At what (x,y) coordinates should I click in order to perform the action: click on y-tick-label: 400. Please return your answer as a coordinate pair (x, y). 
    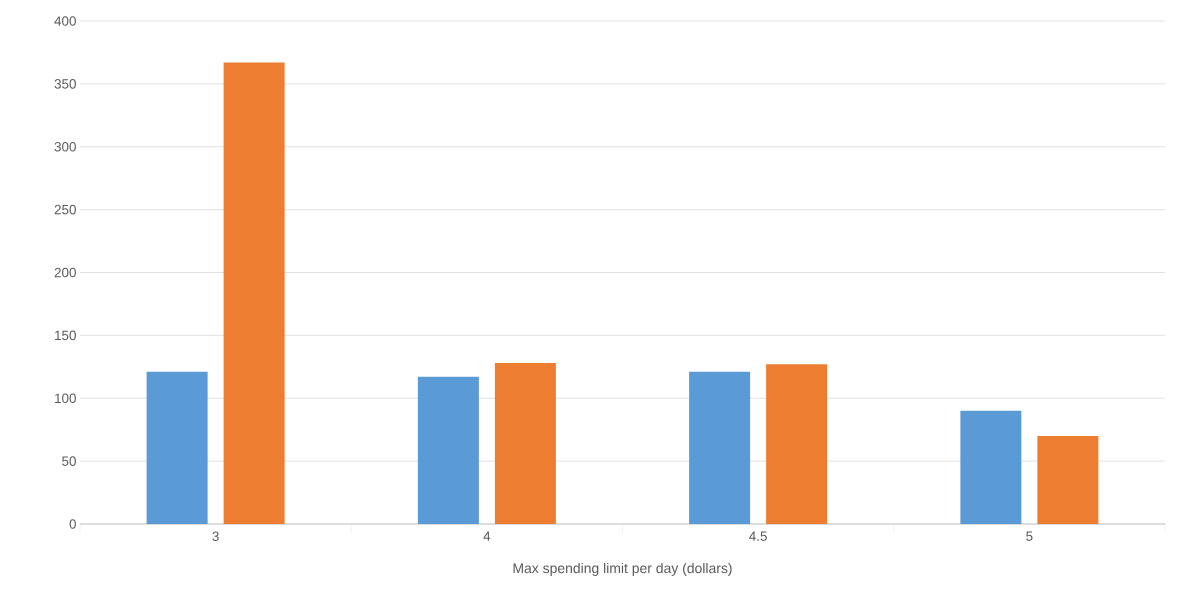
    Looking at the image, I should click on (65, 21).